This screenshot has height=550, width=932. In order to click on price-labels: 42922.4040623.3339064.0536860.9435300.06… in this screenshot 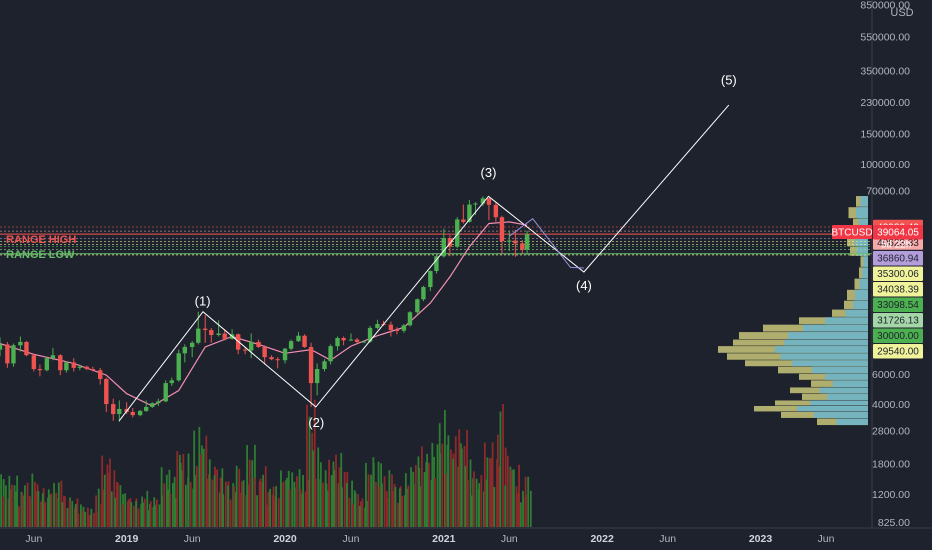, I will do `click(898, 289)`.